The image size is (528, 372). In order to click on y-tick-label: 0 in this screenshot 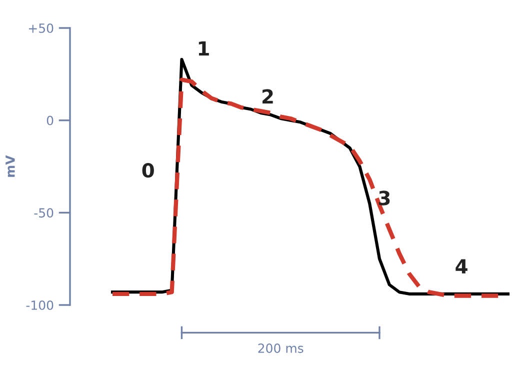, I will do `click(50, 121)`.